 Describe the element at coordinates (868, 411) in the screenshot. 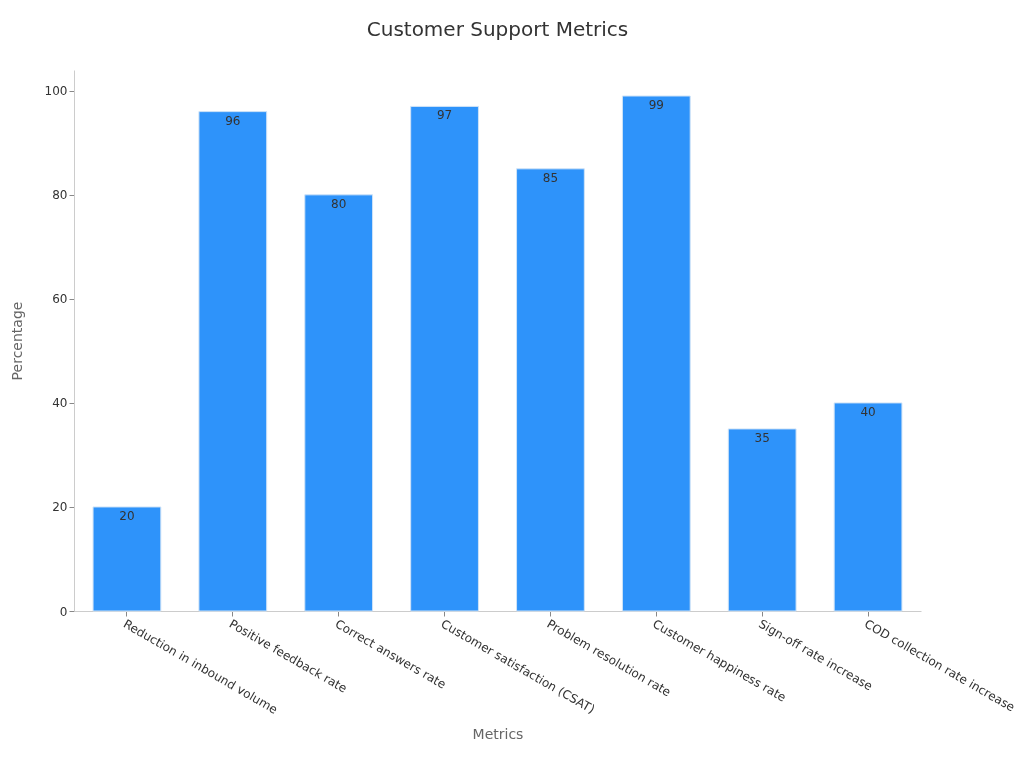

I see `data-label: 40` at that location.